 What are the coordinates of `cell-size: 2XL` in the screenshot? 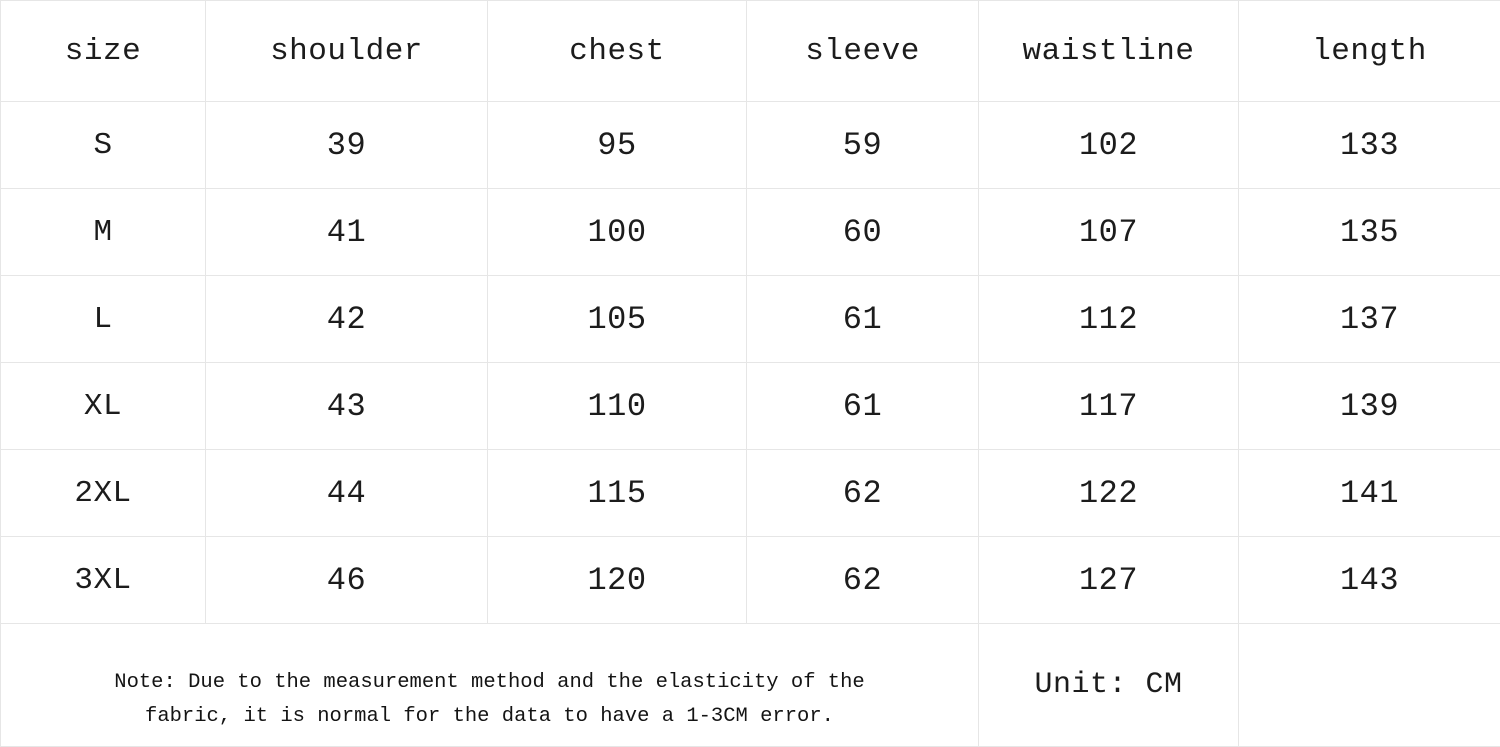 It's located at (103, 493).